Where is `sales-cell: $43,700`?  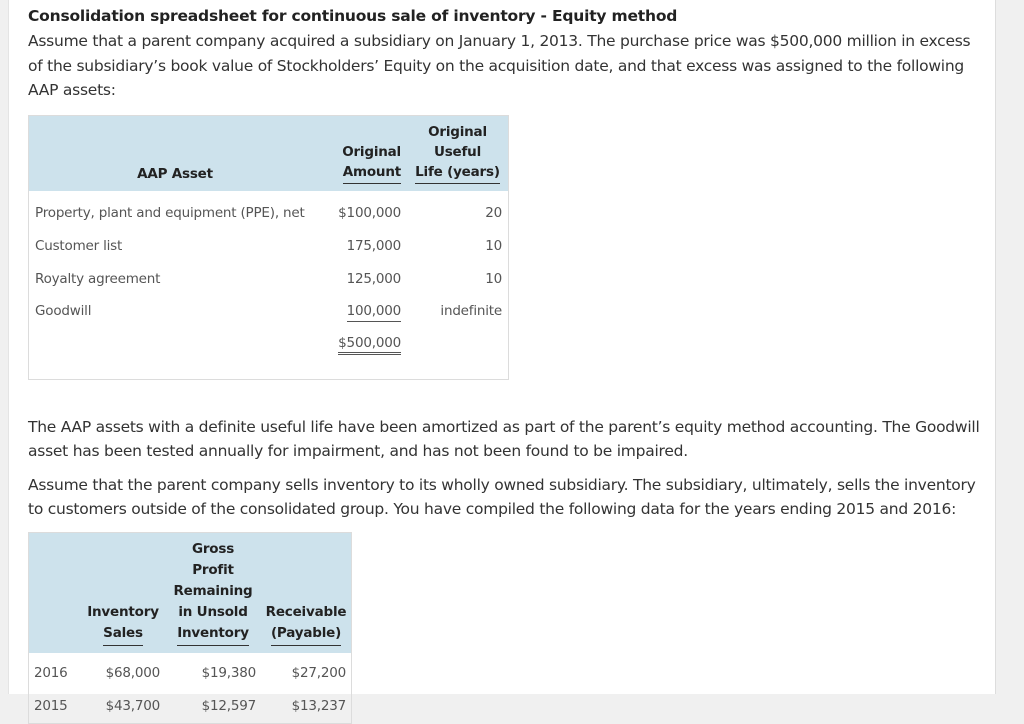
sales-cell: $43,700 is located at coordinates (133, 706).